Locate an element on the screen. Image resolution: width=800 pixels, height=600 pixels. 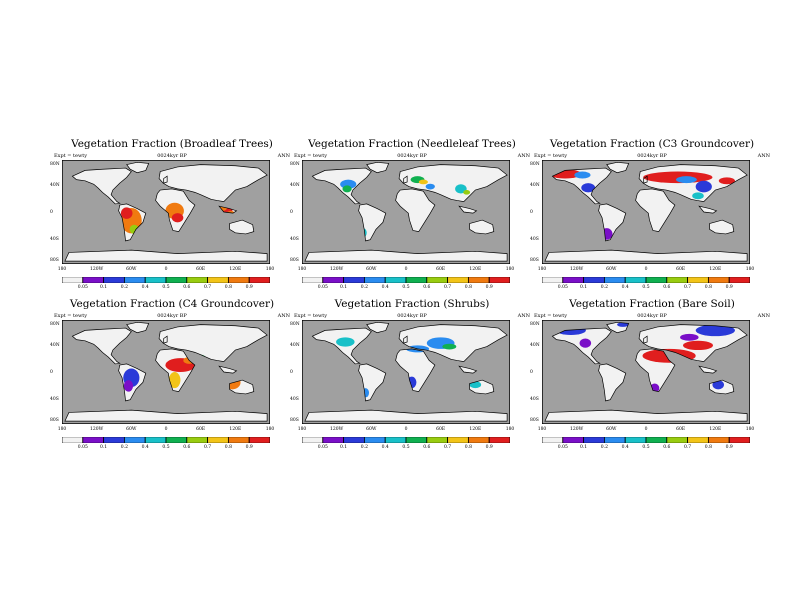
latitude-label: 80S is located at coordinates (534, 260).